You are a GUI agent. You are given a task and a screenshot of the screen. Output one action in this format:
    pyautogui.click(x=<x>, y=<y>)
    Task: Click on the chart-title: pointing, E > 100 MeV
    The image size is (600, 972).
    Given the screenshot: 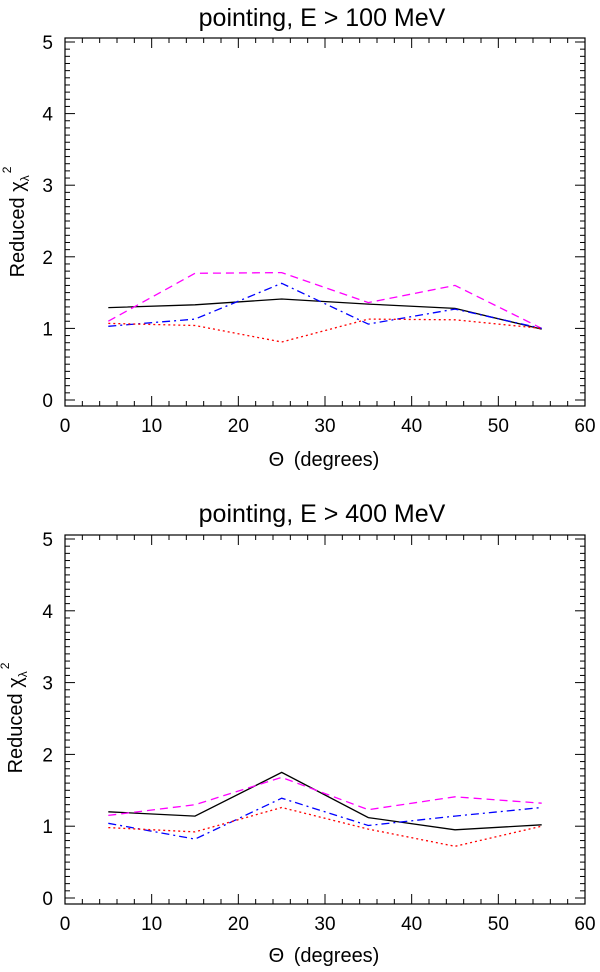 What is the action you would take?
    pyautogui.click(x=322, y=18)
    